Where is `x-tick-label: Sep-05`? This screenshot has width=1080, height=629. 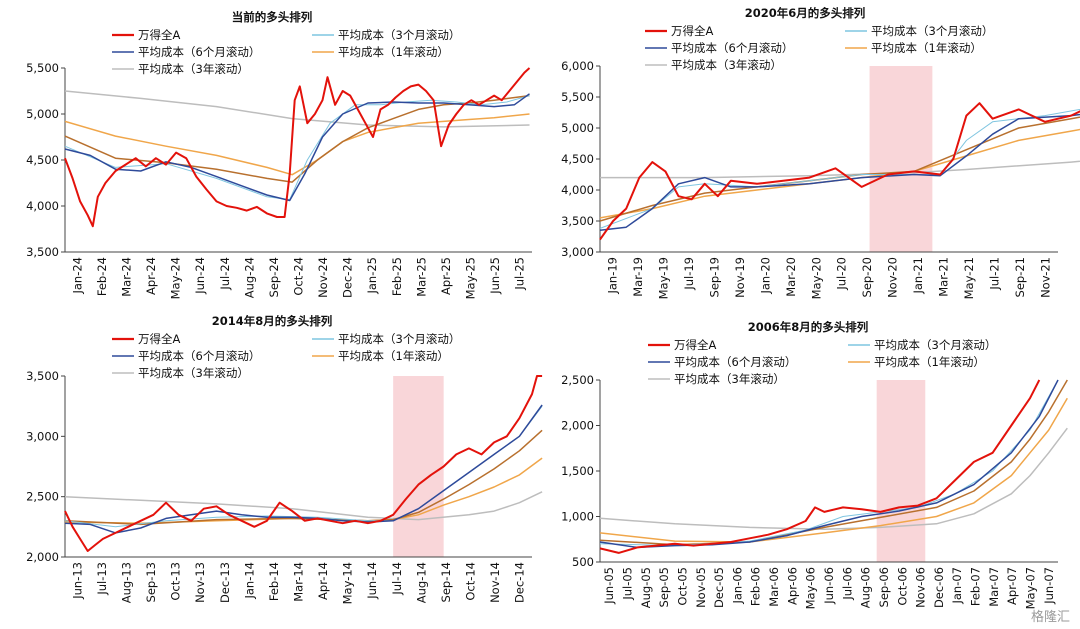
x-tick-label: Sep-05 is located at coordinates (664, 587).